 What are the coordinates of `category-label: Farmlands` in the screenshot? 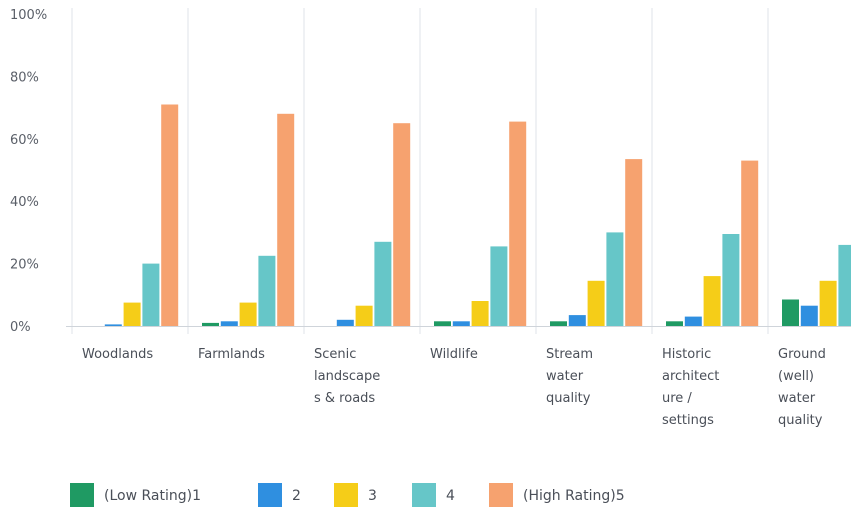 It's located at (231, 354).